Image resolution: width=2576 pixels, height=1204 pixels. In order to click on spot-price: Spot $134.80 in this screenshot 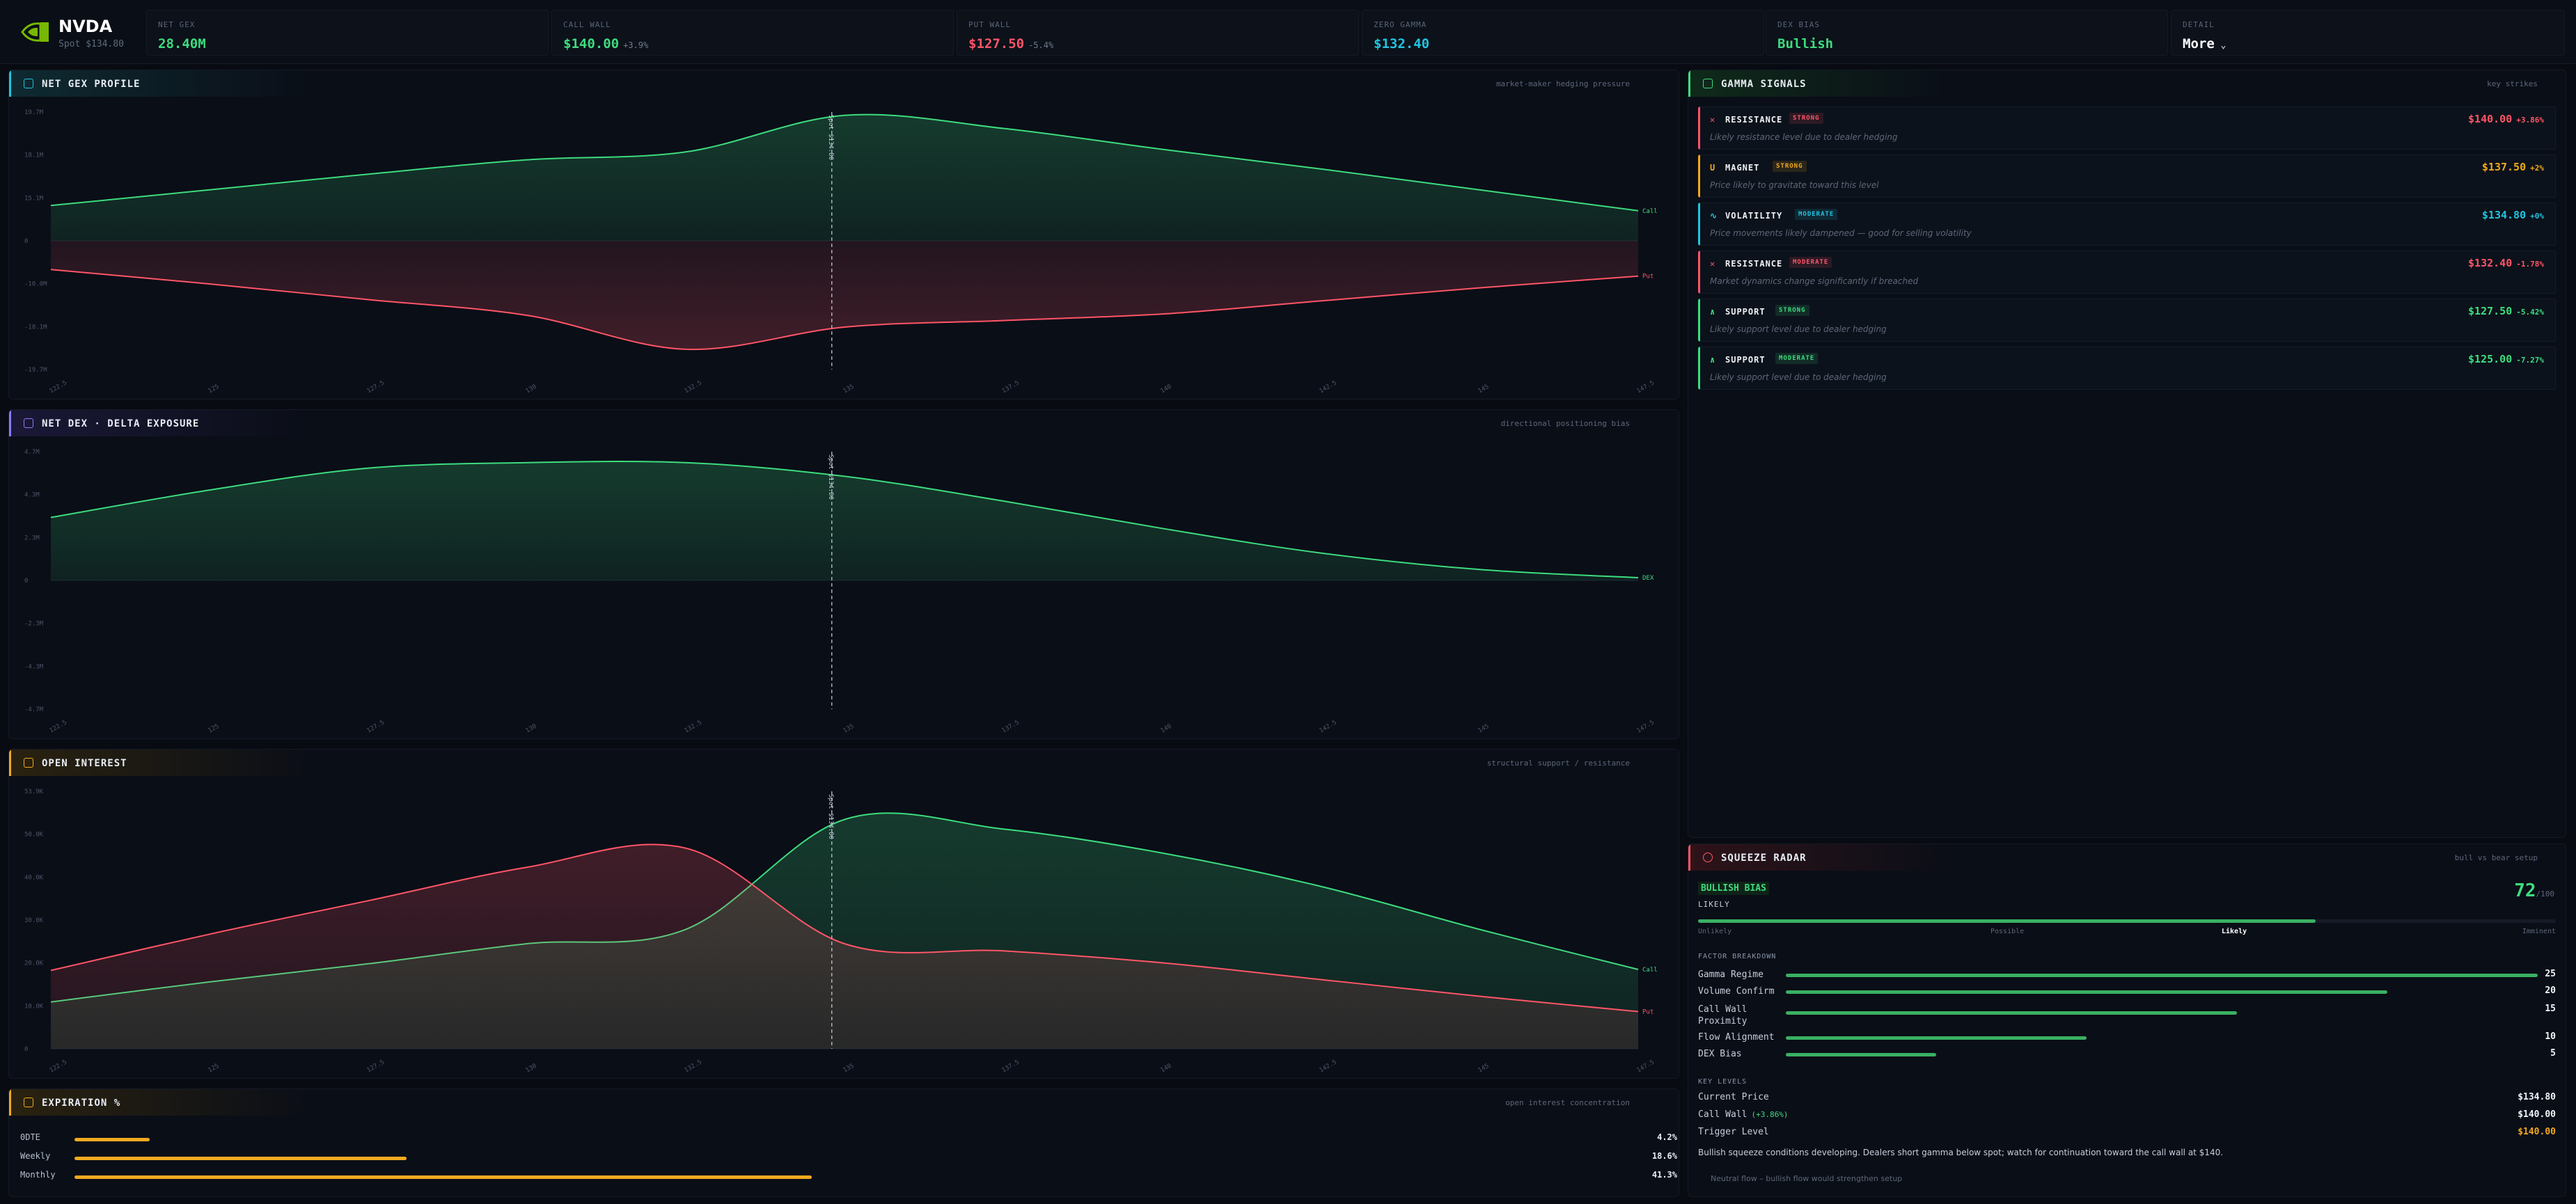, I will do `click(91, 44)`.